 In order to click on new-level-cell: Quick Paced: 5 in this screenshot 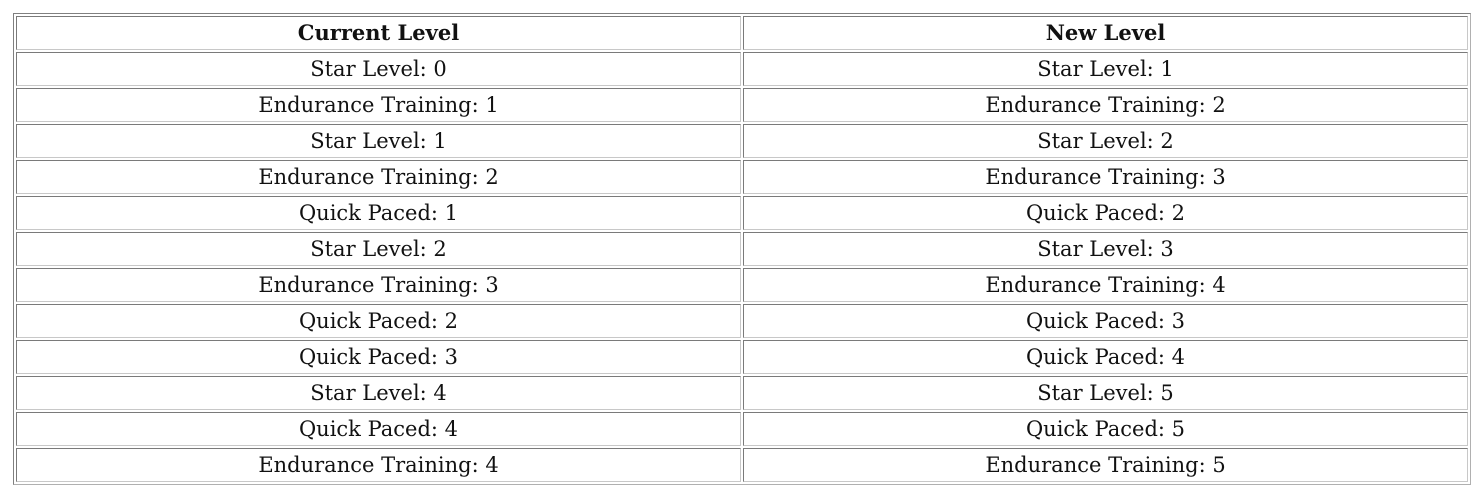, I will do `click(1105, 429)`.